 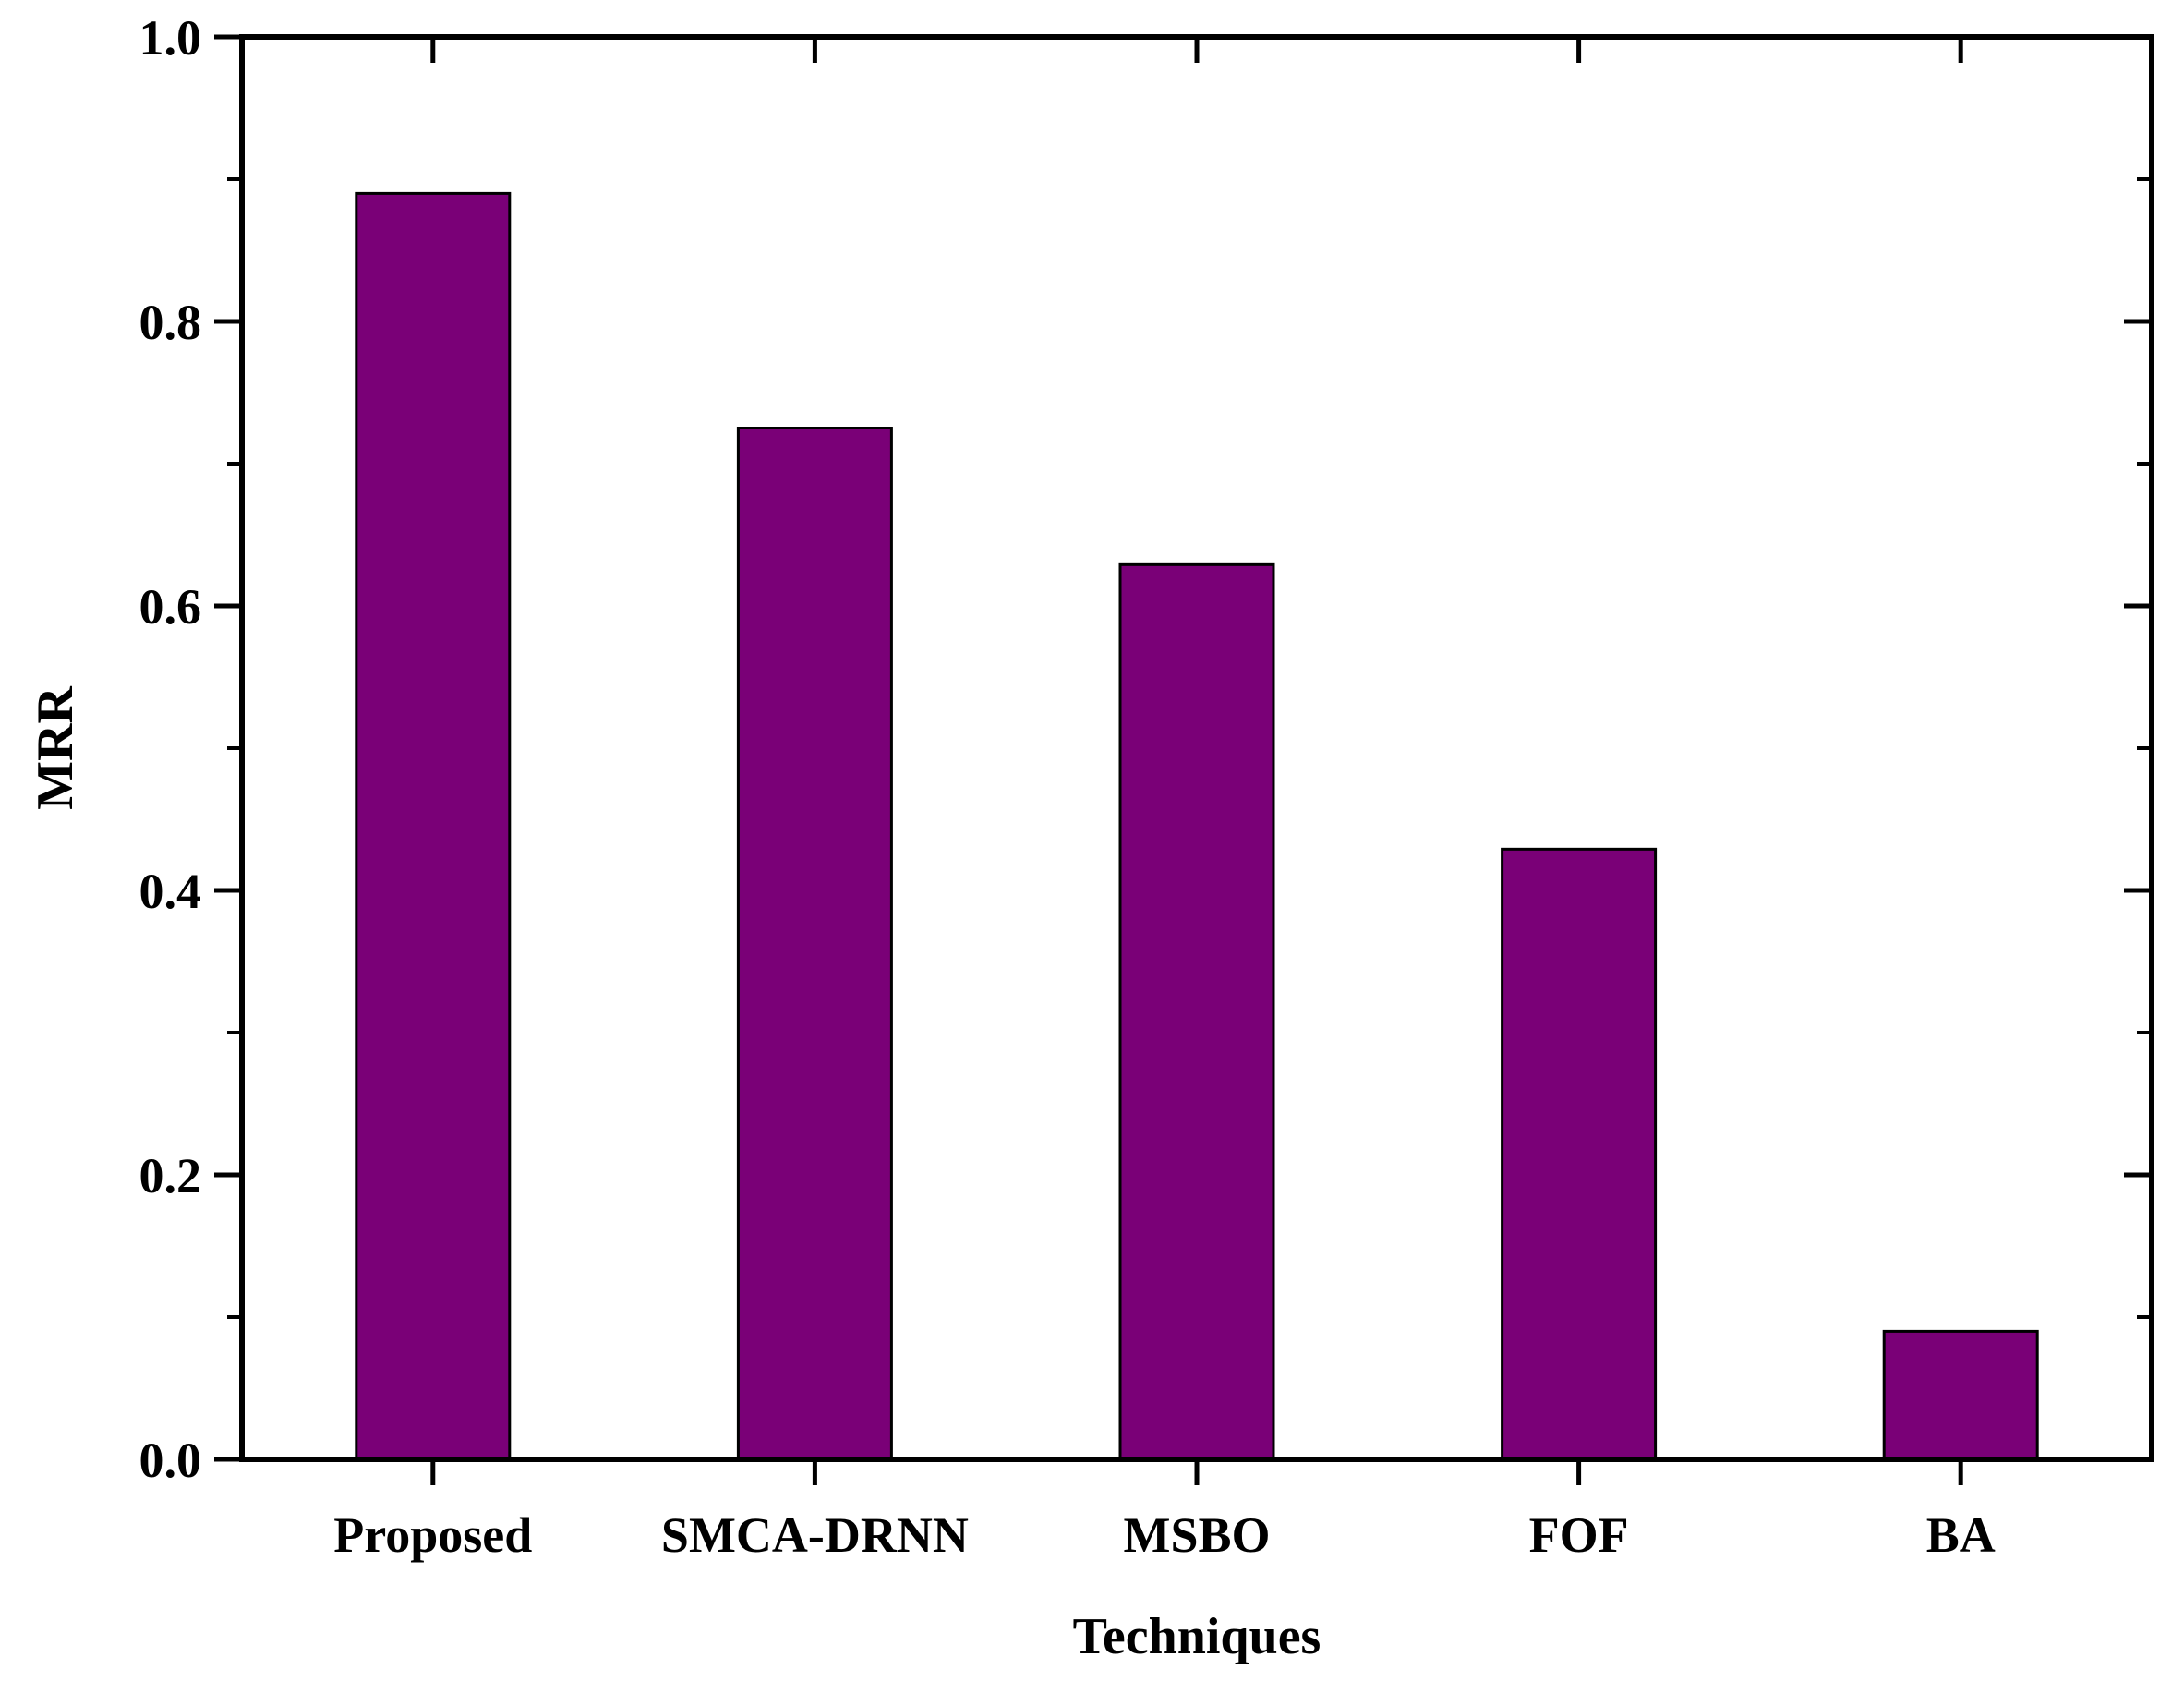 I want to click on y-tick-label: 1.0, so click(x=170, y=38).